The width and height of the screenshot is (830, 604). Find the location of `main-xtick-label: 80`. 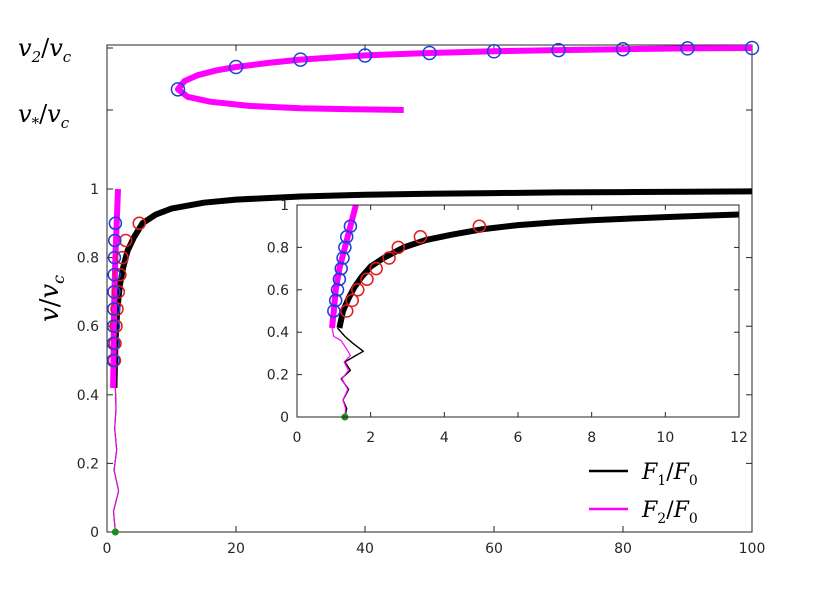

main-xtick-label: 80 is located at coordinates (623, 549).